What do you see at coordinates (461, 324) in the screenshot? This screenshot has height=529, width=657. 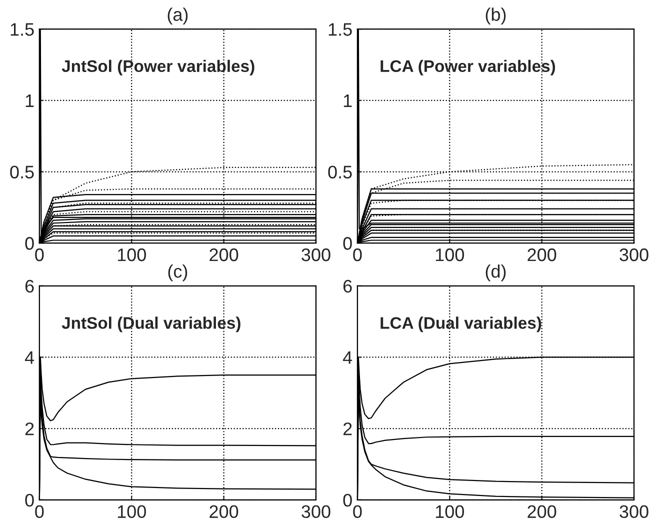 I see `annotation: LCA (Dual variables)` at bounding box center [461, 324].